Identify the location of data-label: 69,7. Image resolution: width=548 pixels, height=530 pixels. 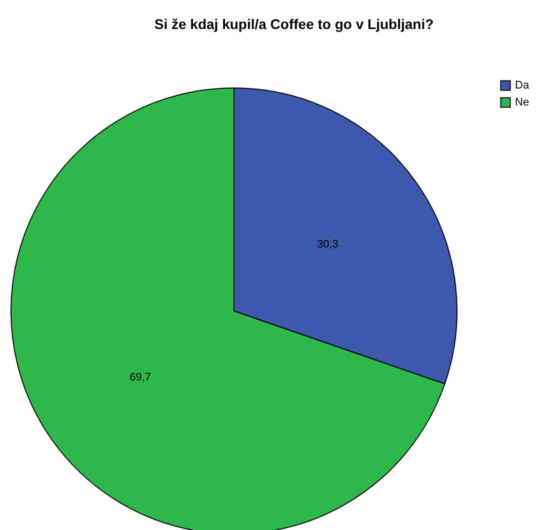
(141, 378).